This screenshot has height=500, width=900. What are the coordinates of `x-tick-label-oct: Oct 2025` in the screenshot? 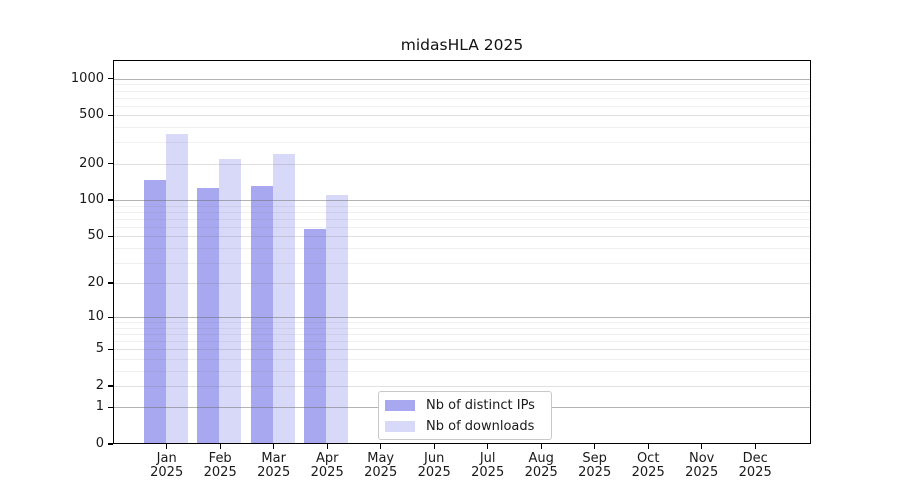 It's located at (648, 465).